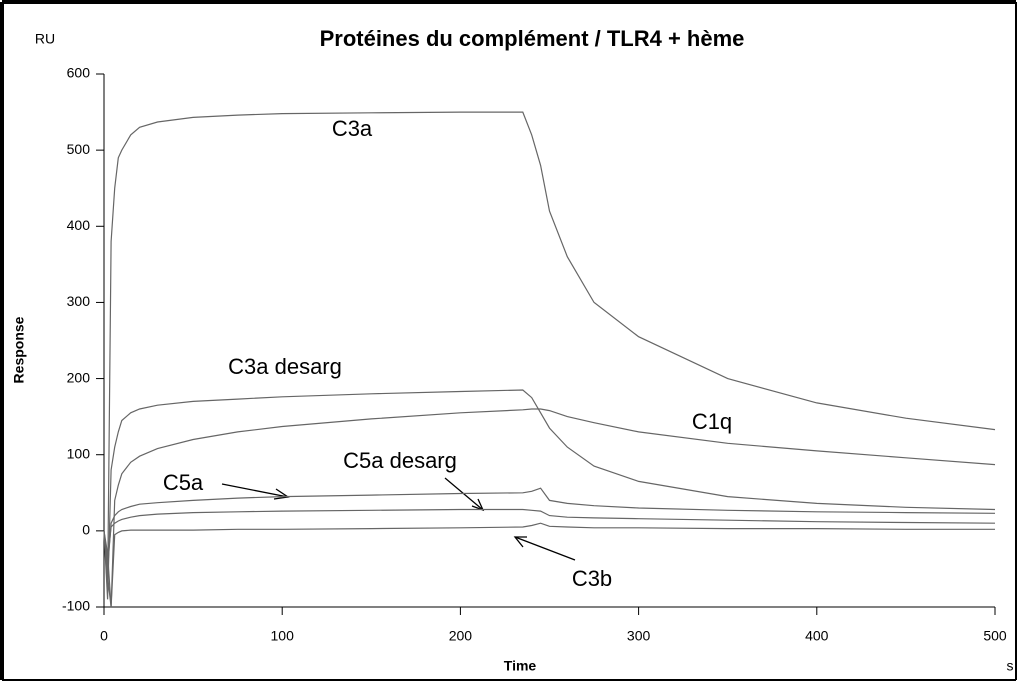  What do you see at coordinates (461, 636) in the screenshot?
I see `x-tick-label: 200` at bounding box center [461, 636].